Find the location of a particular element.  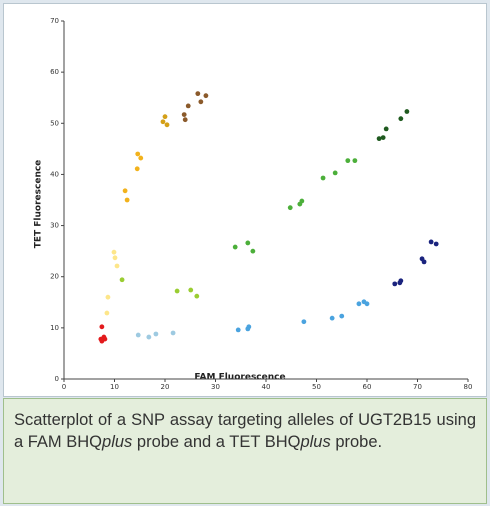

x-tick-label: 20 is located at coordinates (165, 387).